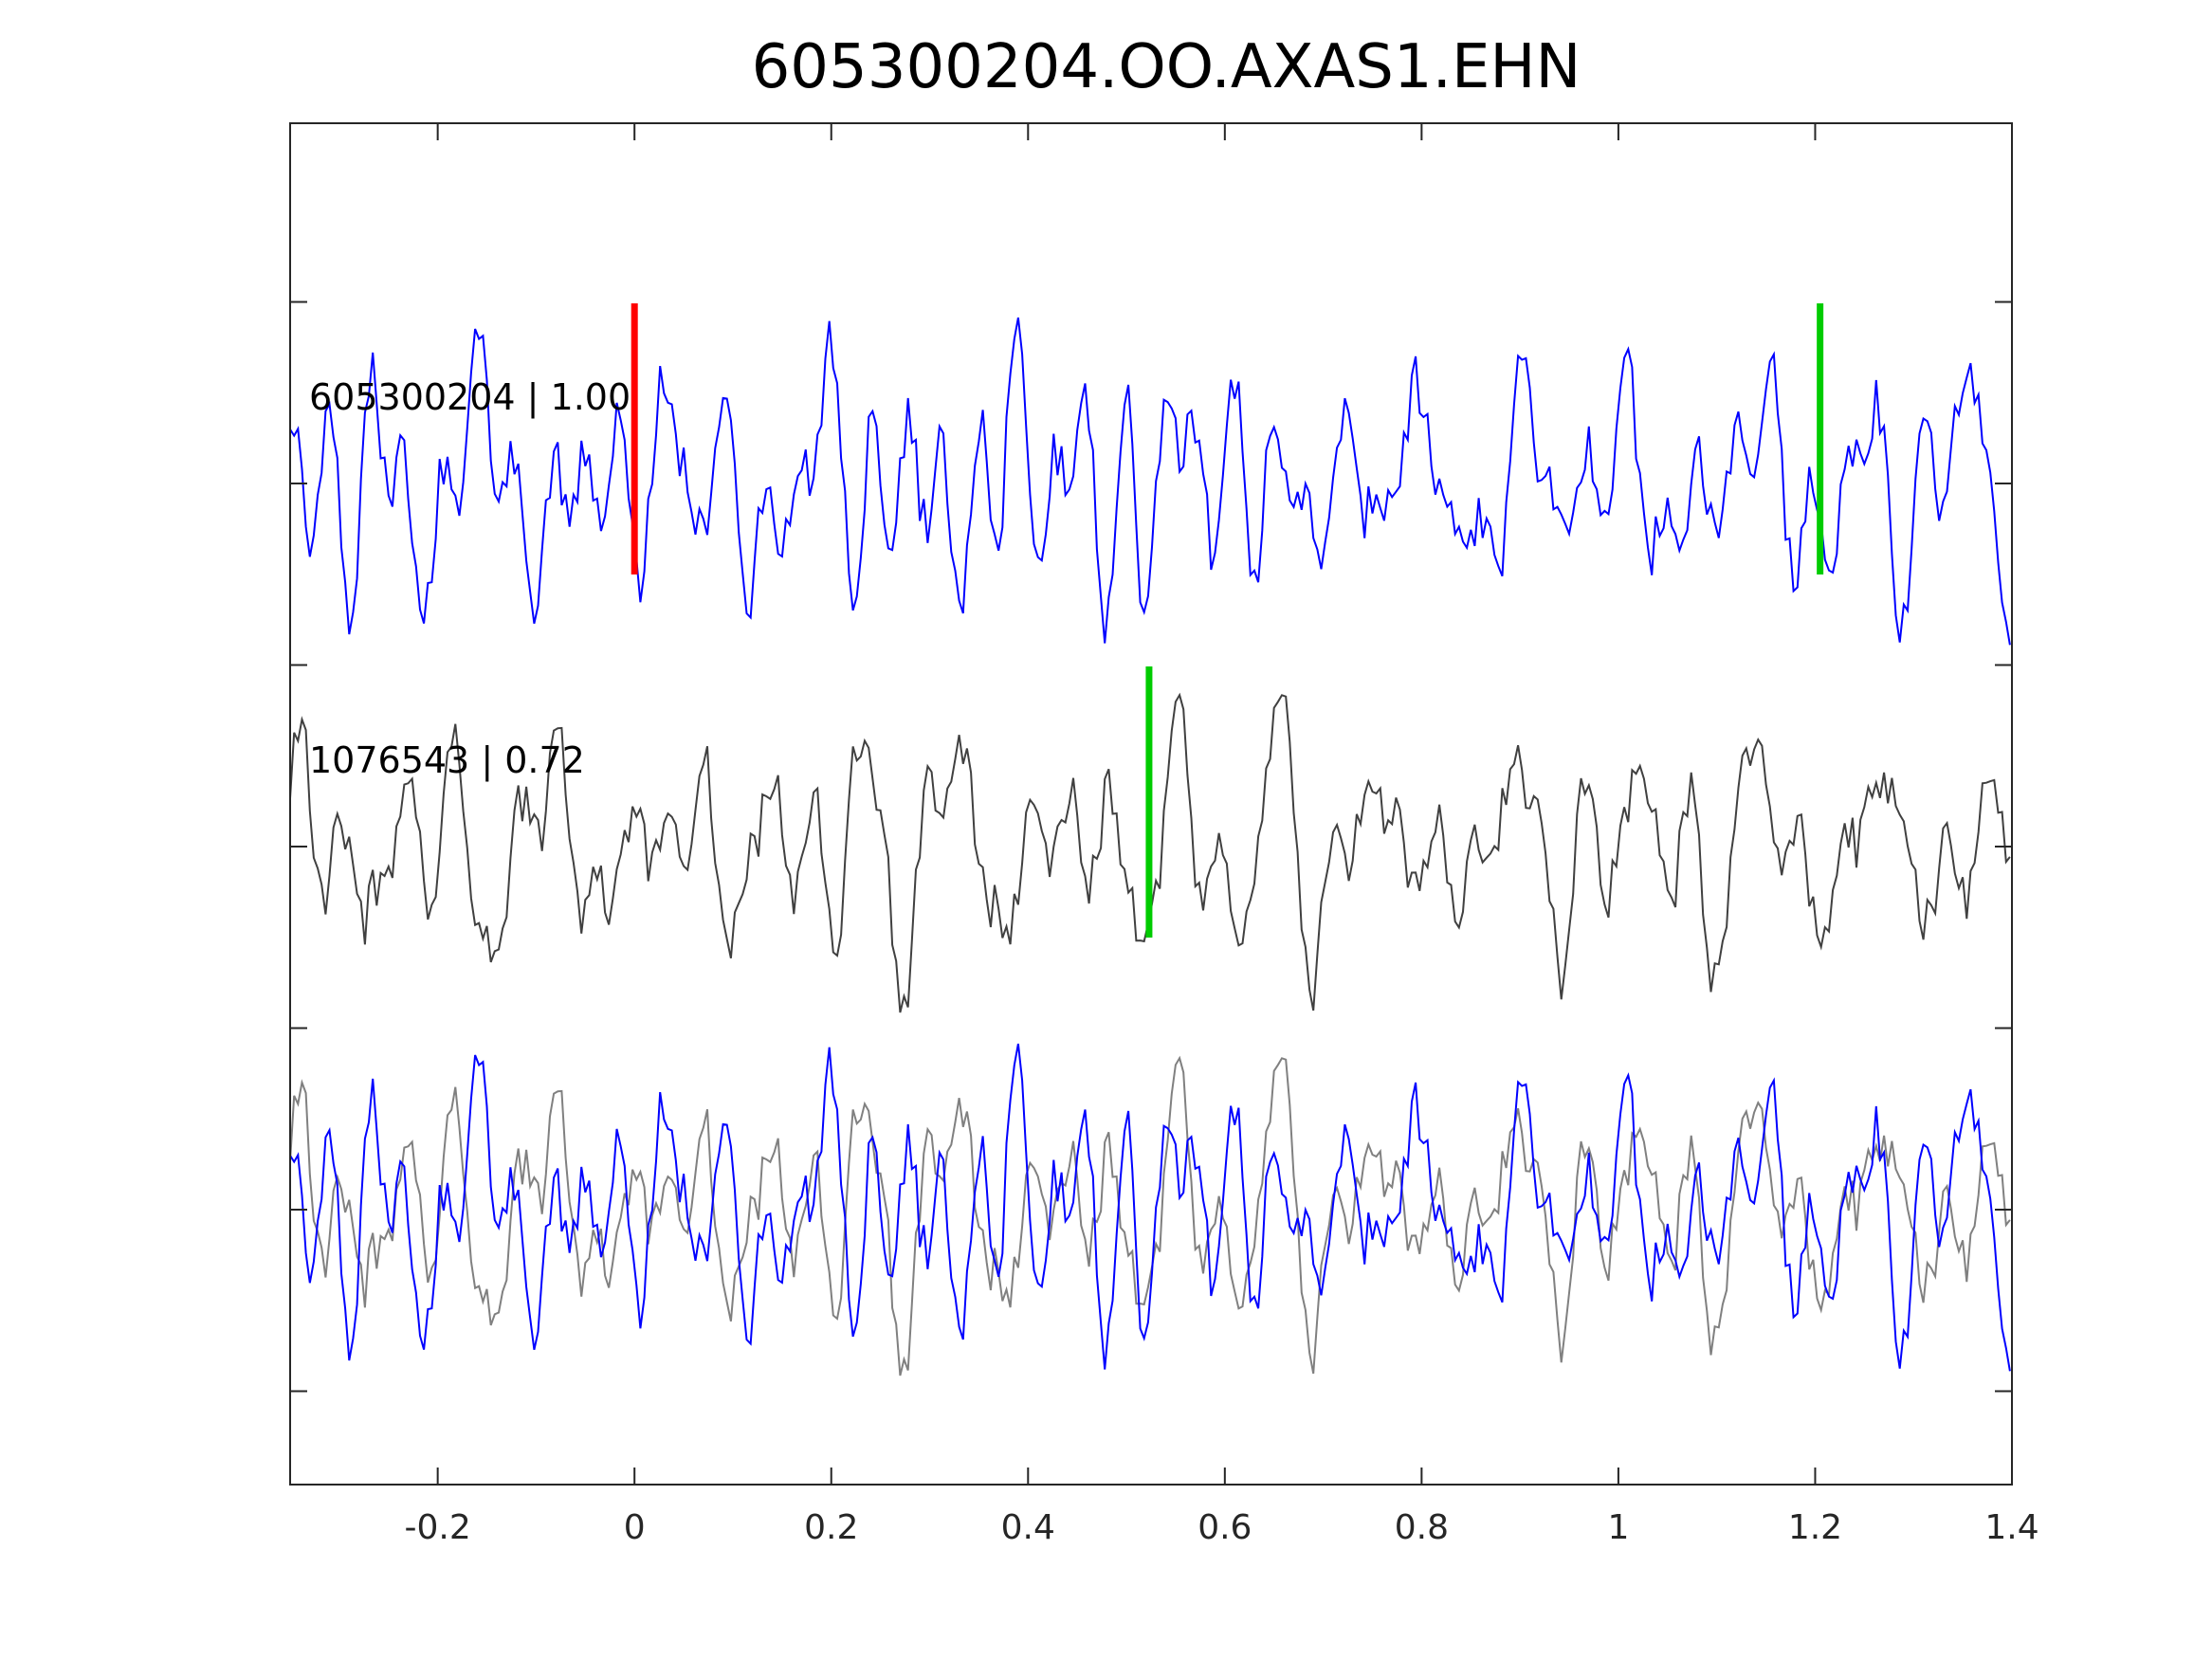  I want to click on x-tick-label-5: 0.8, so click(1422, 1527).